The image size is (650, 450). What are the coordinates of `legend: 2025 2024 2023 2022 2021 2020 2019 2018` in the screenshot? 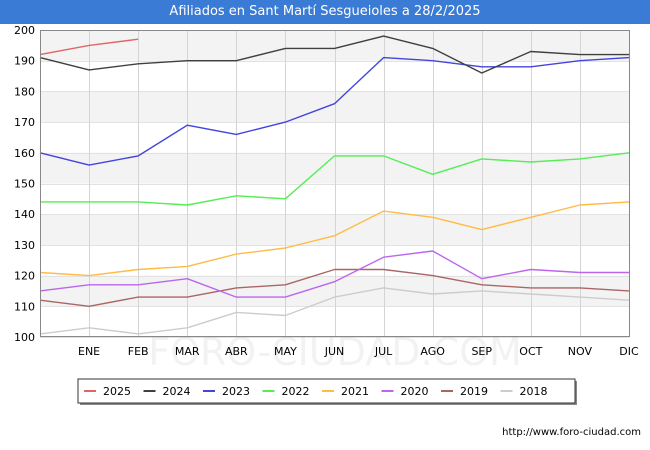 It's located at (327, 391).